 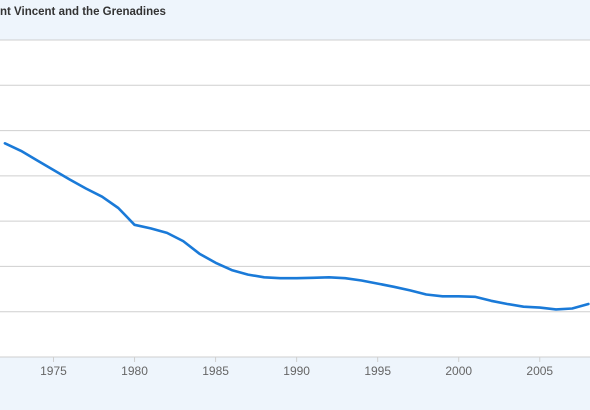 What do you see at coordinates (377, 371) in the screenshot?
I see `x-tick-label: 1995` at bounding box center [377, 371].